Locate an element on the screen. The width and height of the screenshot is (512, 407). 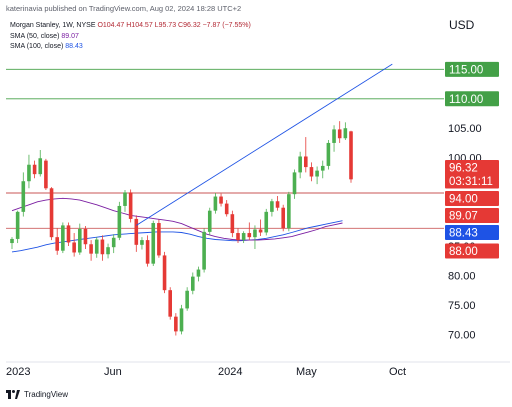
x-tick-label-4: Oct is located at coordinates (397, 372).